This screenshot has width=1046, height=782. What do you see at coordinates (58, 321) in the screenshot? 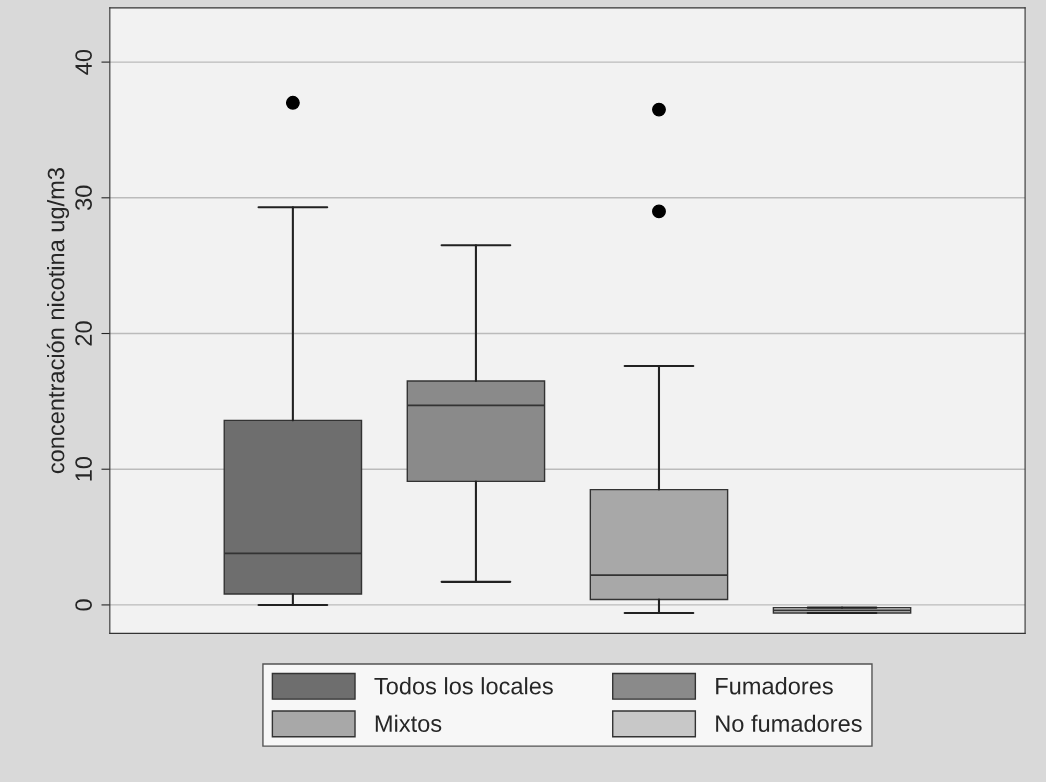
I see `y-axis-title: concentración nicotina ug/m3` at bounding box center [58, 321].